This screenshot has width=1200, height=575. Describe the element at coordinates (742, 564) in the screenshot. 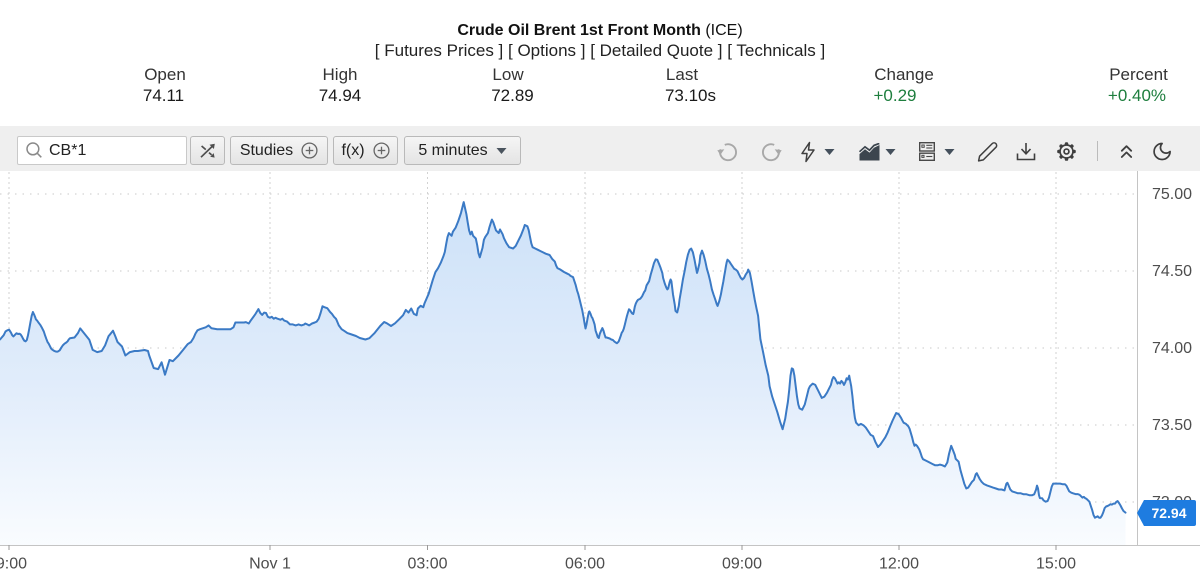

I see `svg-text: 09:00` at that location.